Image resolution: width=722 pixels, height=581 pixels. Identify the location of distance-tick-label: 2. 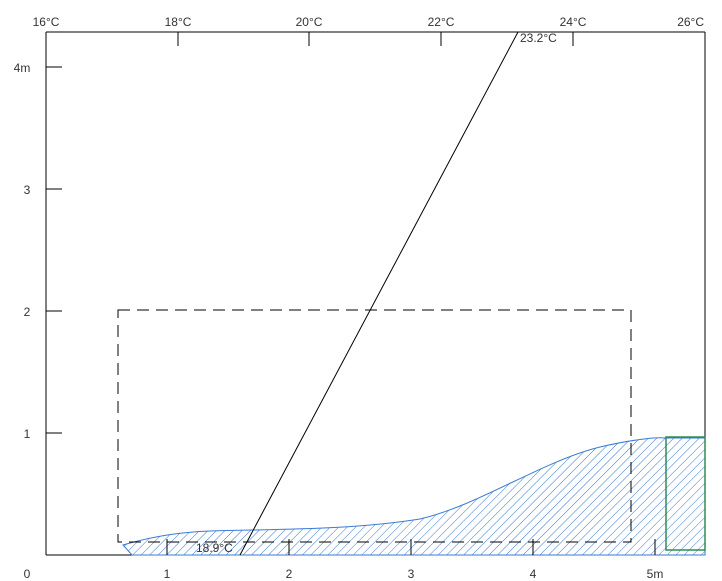
(289, 574).